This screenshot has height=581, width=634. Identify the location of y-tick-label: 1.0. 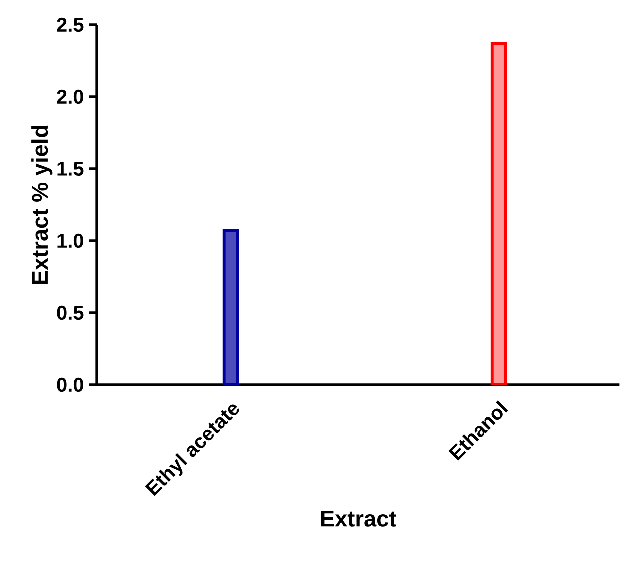
(71, 241).